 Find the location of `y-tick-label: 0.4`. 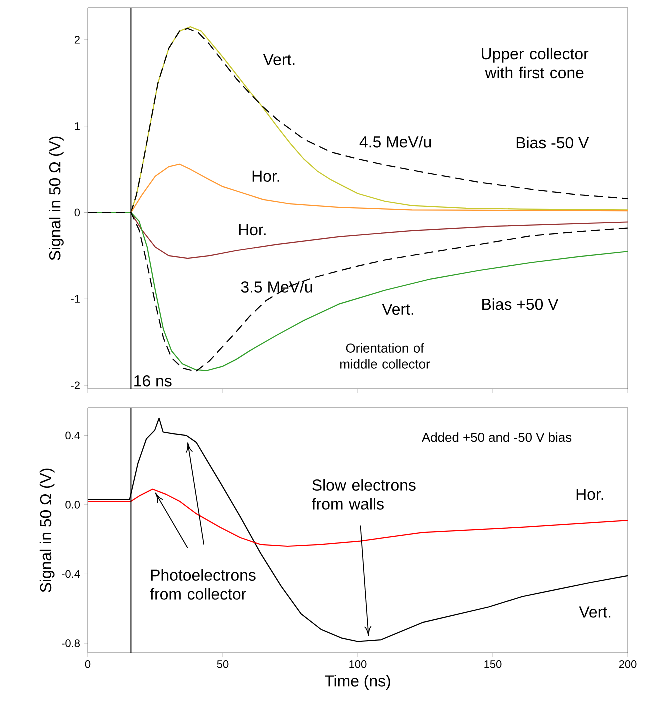

y-tick-label: 0.4 is located at coordinates (73, 436).